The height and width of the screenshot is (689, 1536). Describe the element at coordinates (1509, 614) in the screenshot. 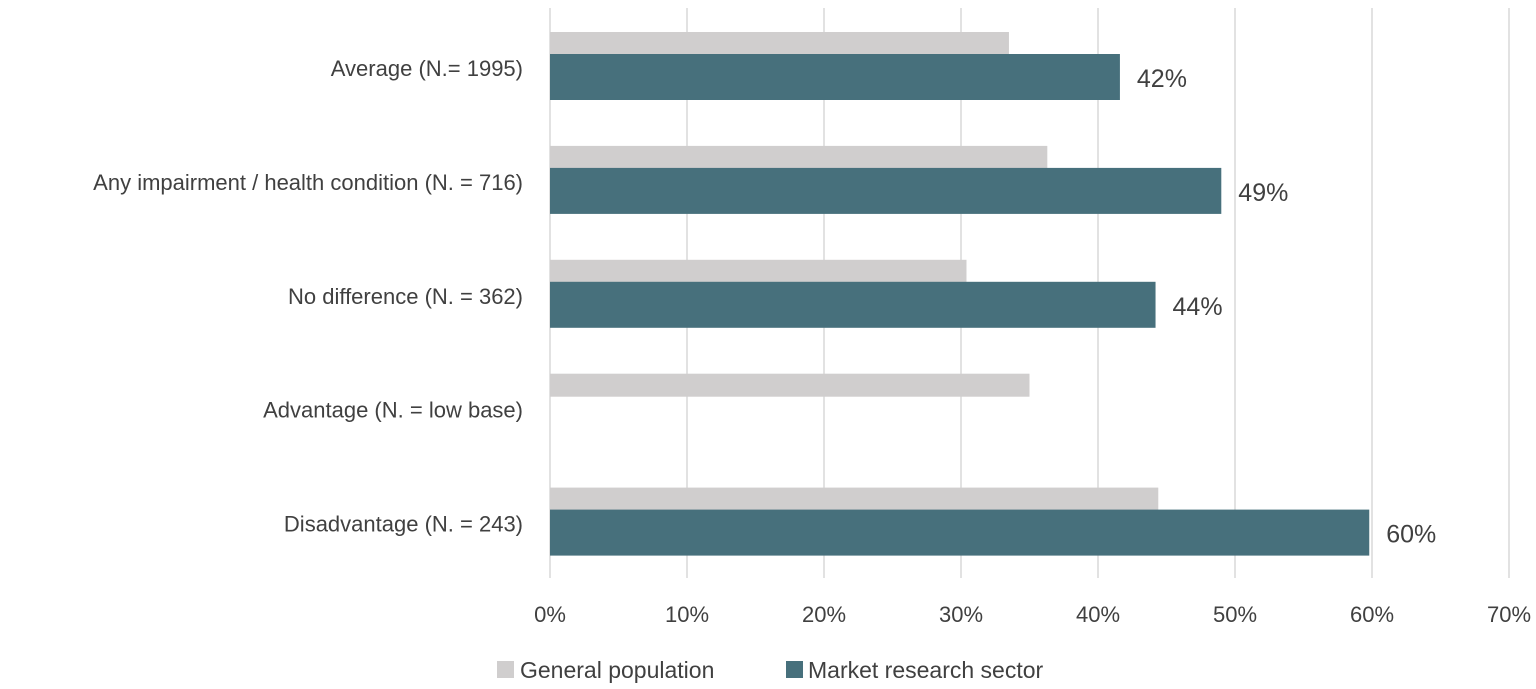

I see `x-tick-label: 70%` at that location.